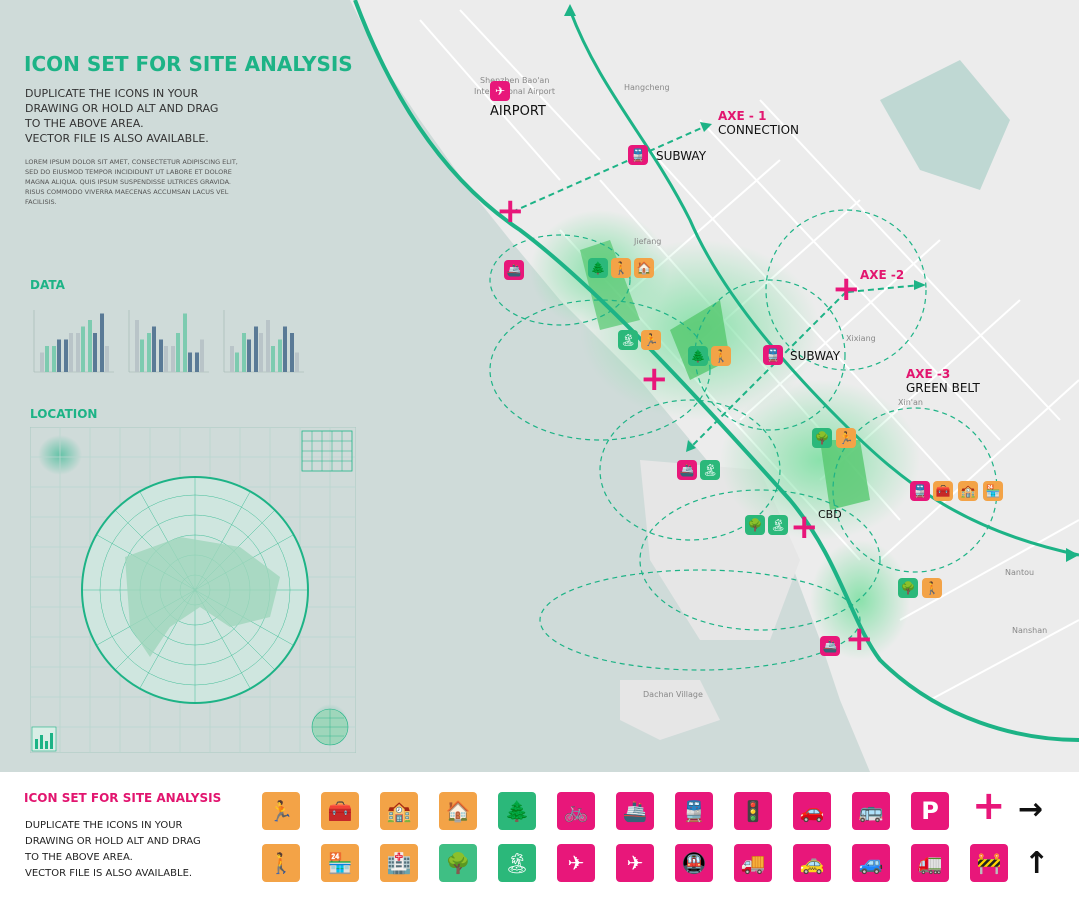  Describe the element at coordinates (694, 863) in the screenshot. I see `legend-icon: 🚇` at that location.